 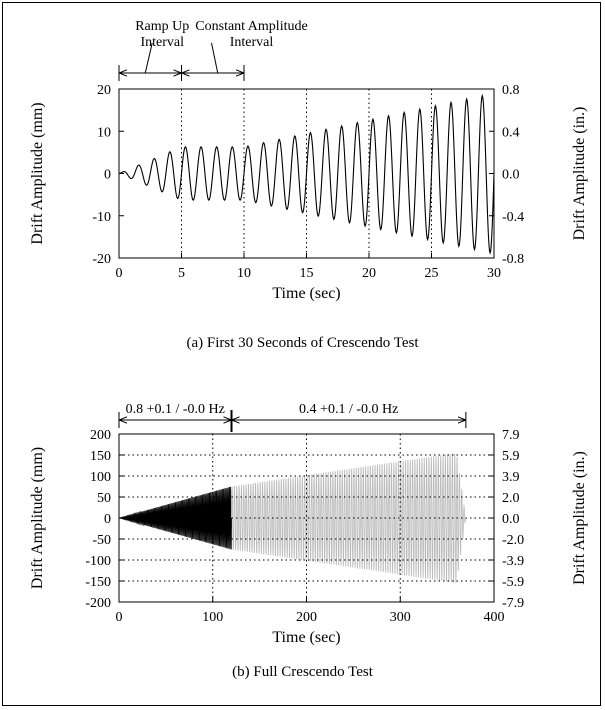 What do you see at coordinates (306, 617) in the screenshot?
I see `chart-1-xtick-label-2: 200` at bounding box center [306, 617].